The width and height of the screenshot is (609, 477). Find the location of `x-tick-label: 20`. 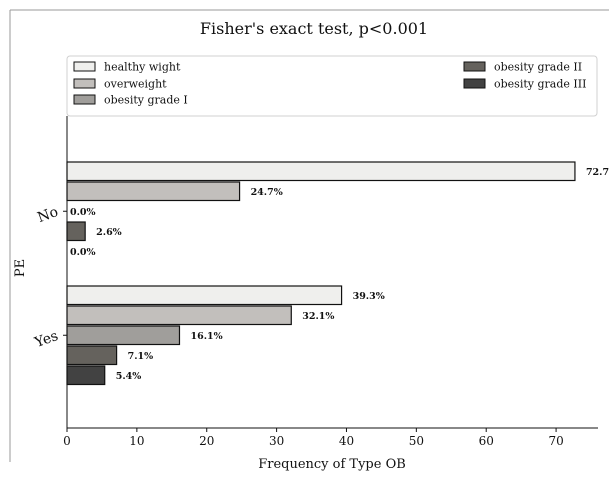

x-tick-label: 20 is located at coordinates (206, 441).